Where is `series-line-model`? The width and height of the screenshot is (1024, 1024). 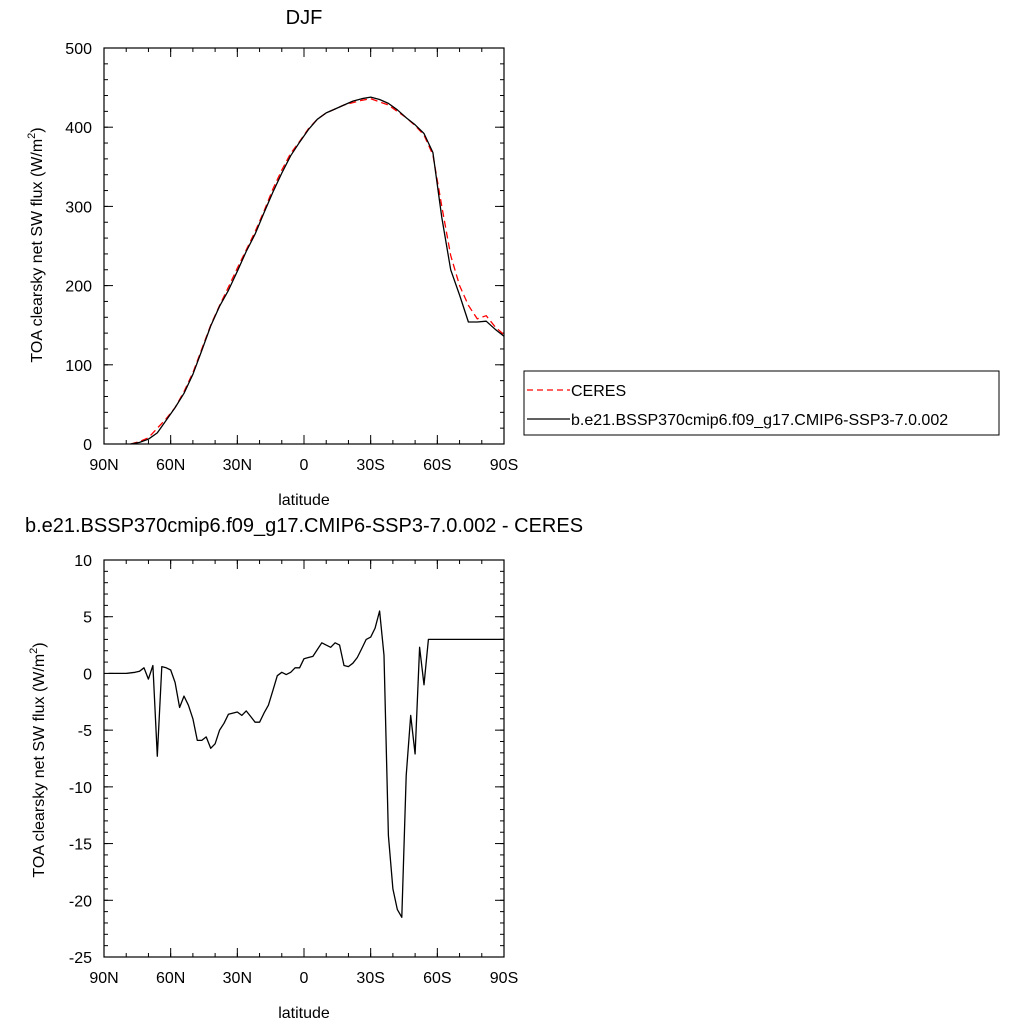 series-line-model is located at coordinates (317, 270).